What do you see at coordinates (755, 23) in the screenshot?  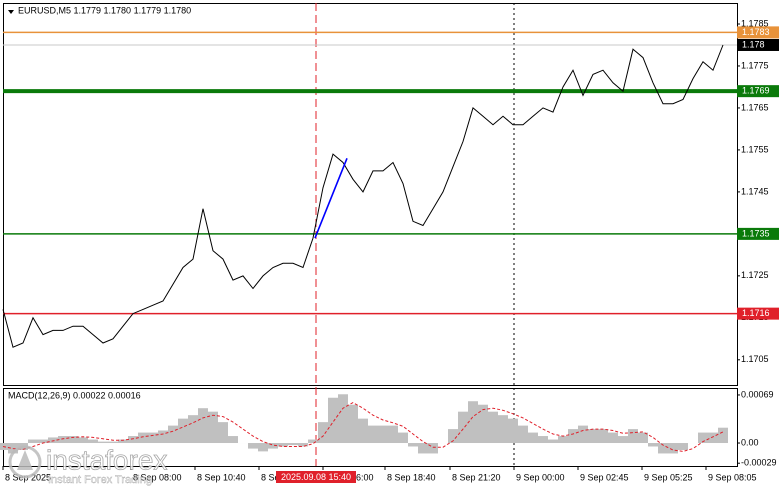 I see `y-tick-label: 1.1785` at bounding box center [755, 23].